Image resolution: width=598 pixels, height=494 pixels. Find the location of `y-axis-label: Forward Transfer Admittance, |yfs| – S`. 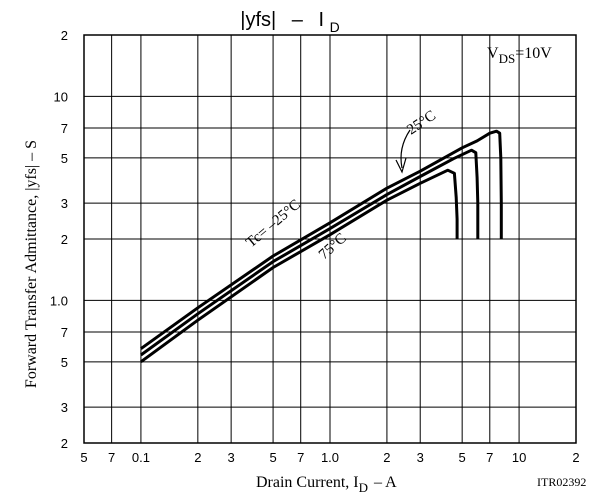

y-axis-label: Forward Transfer Admittance, |yfs| – S is located at coordinates (31, 264).